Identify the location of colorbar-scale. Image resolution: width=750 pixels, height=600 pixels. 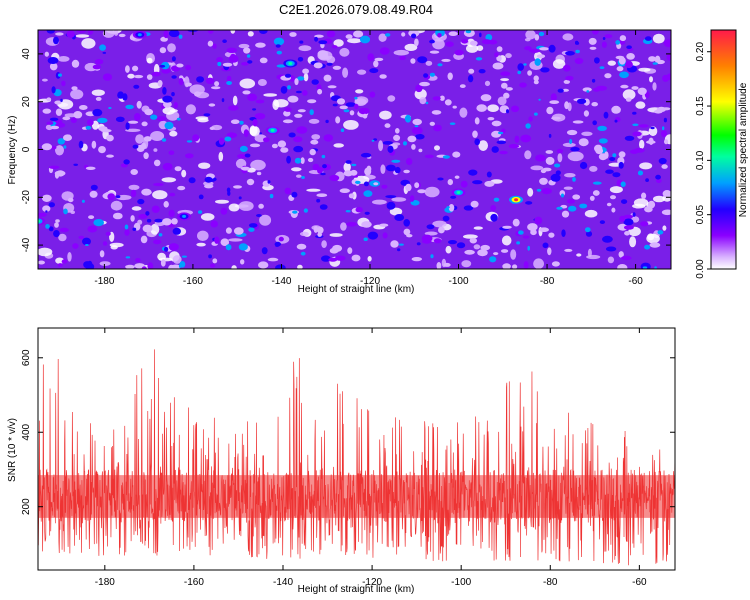
(723, 149).